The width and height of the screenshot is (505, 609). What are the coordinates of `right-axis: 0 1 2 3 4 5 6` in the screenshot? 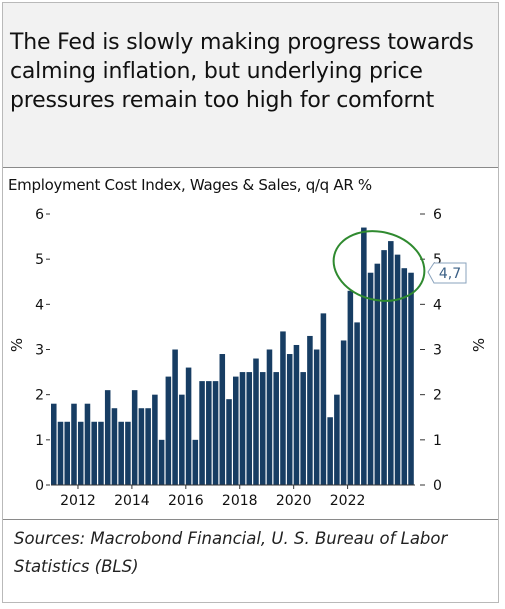 It's located at (431, 350).